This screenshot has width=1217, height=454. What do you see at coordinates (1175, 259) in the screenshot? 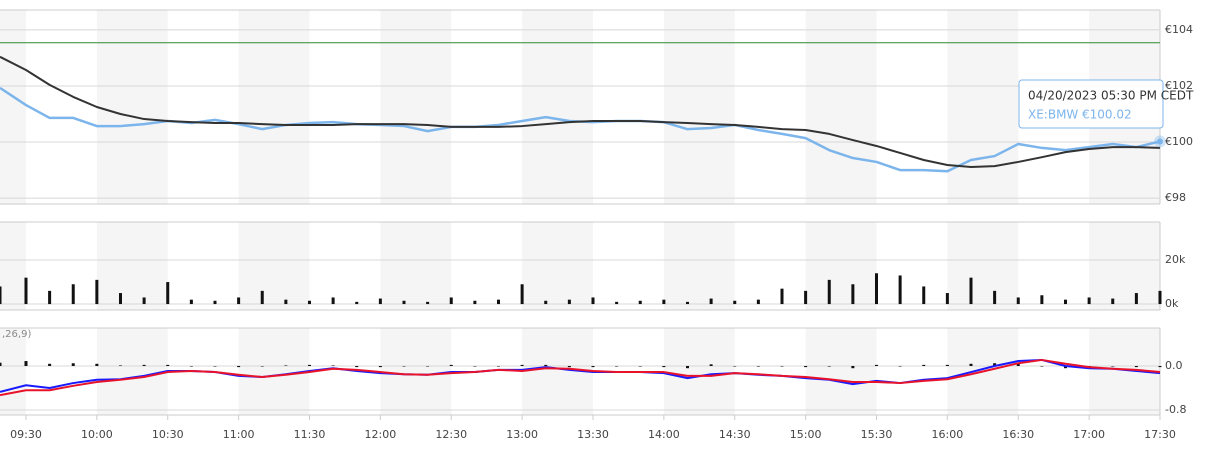
I see `y-tick-label: 20k` at bounding box center [1175, 259].